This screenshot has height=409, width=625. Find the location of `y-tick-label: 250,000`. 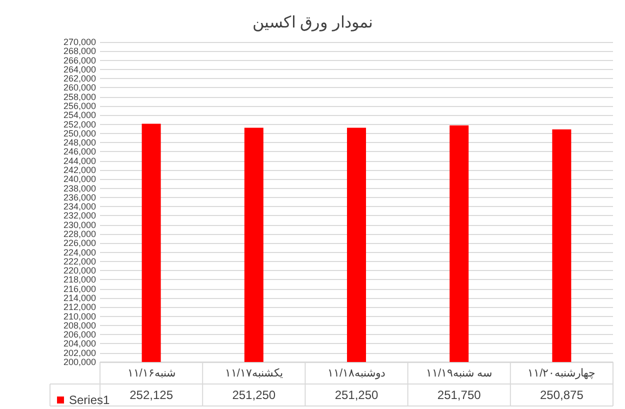

y-tick-label: 250,000 is located at coordinates (79, 133).